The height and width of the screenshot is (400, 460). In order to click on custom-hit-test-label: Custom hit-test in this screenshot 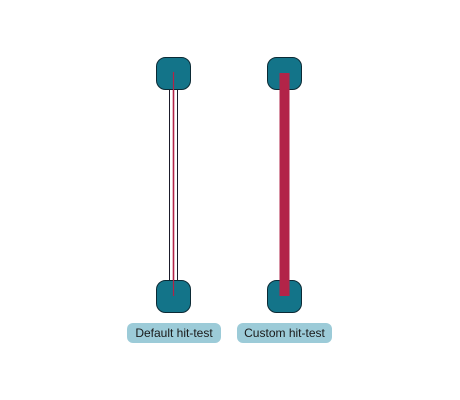, I will do `click(284, 333)`.